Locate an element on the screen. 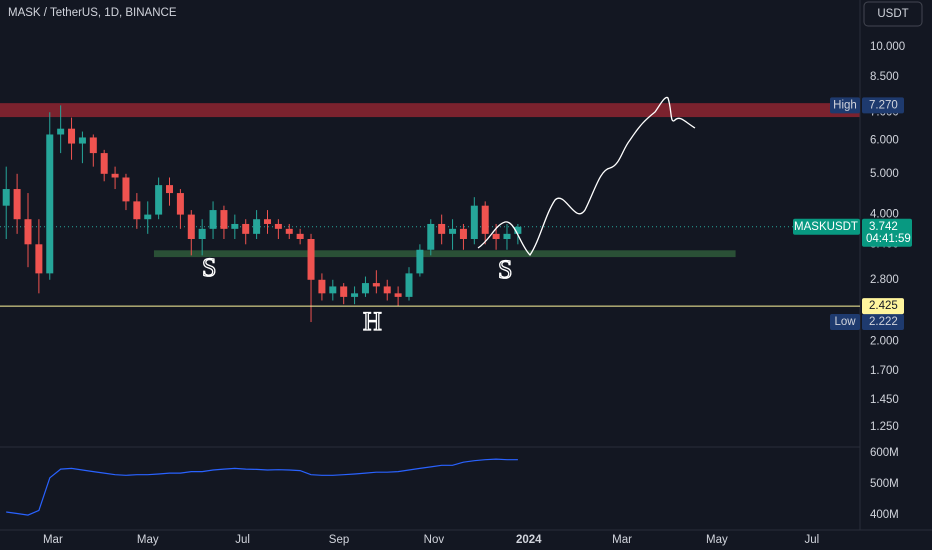  y-tick-label: 500M is located at coordinates (884, 484).